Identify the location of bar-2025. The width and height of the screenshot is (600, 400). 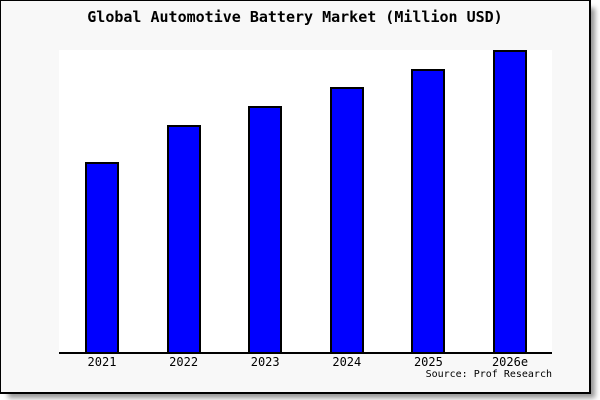
(428, 210).